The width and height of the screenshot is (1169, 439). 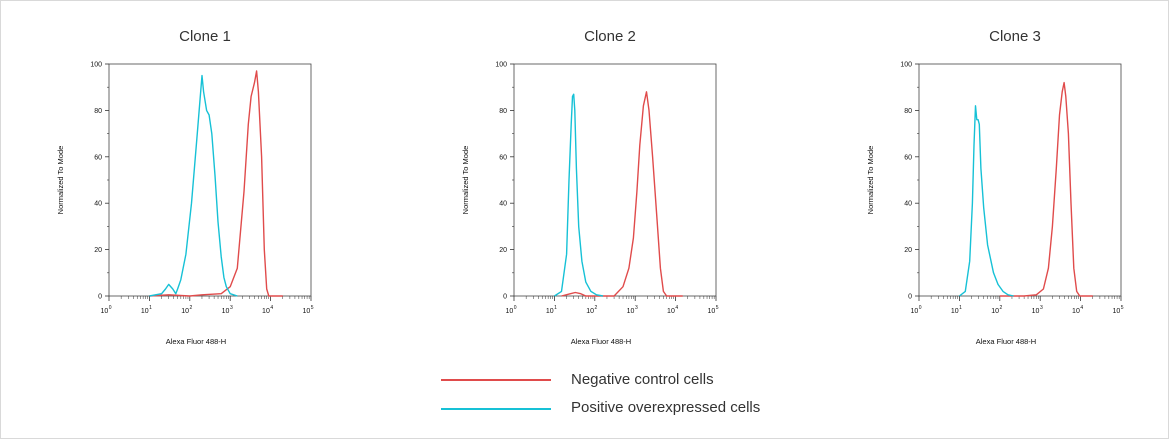 I want to click on chart-title-clone-2: Clone 2, so click(x=610, y=36).